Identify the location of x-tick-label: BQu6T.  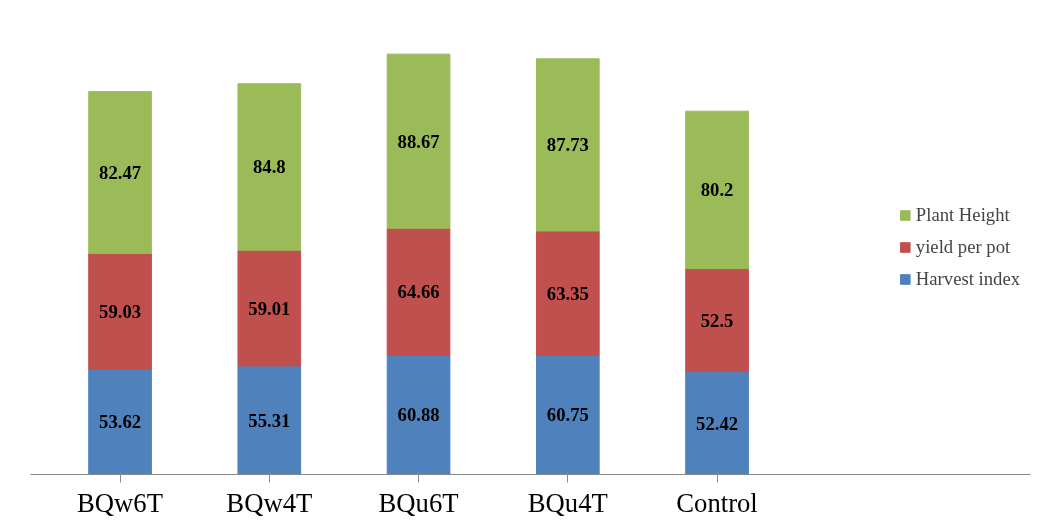
(418, 502).